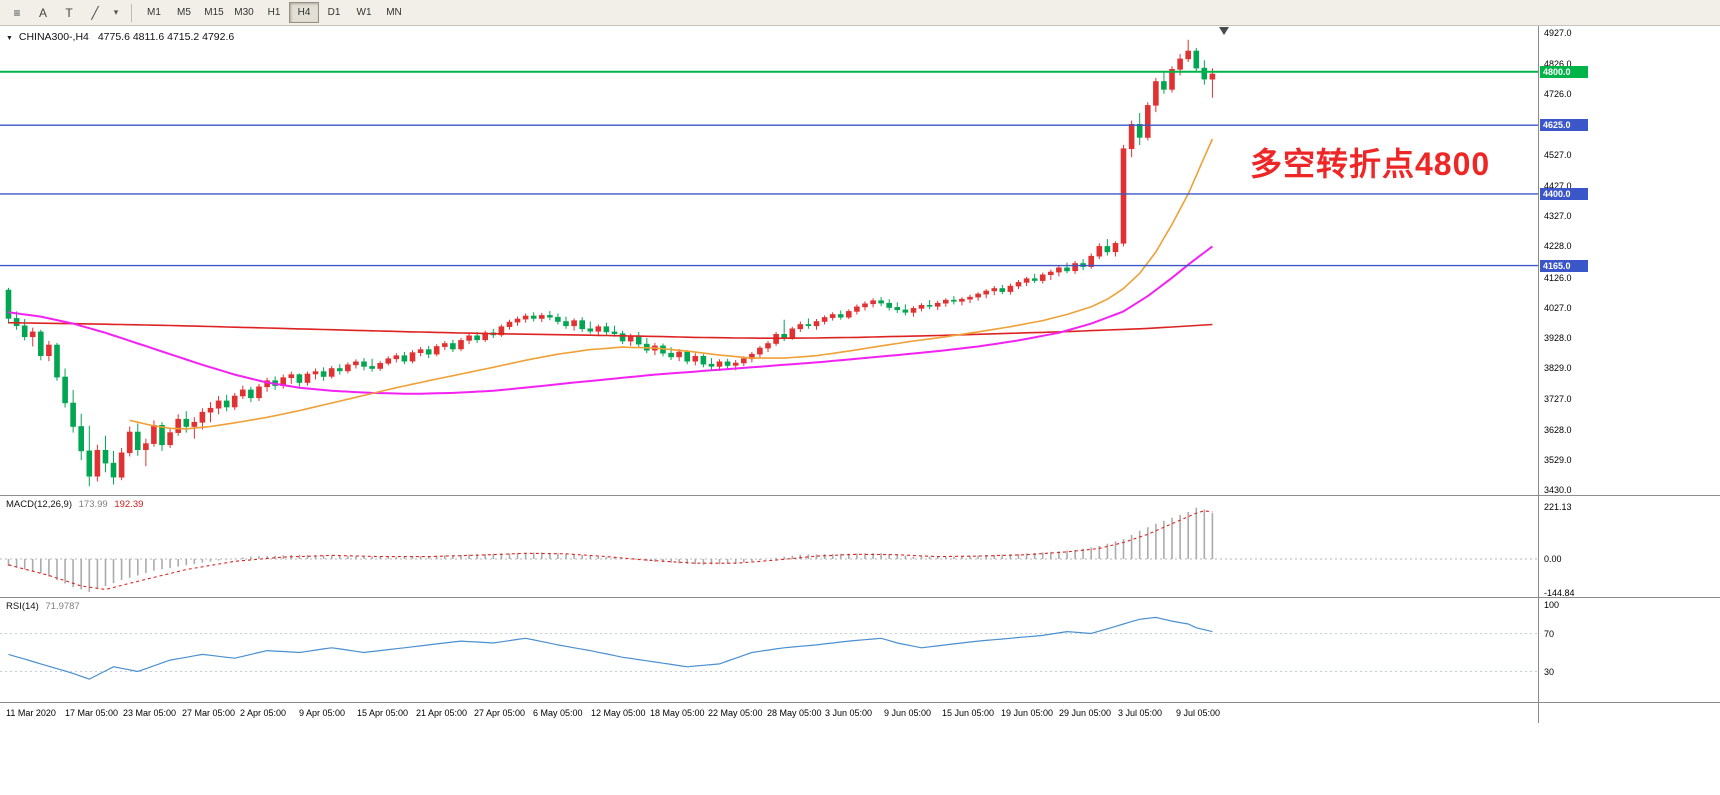 Image resolution: width=1720 pixels, height=795 pixels. I want to click on price-tick: 4927.0, so click(1558, 33).